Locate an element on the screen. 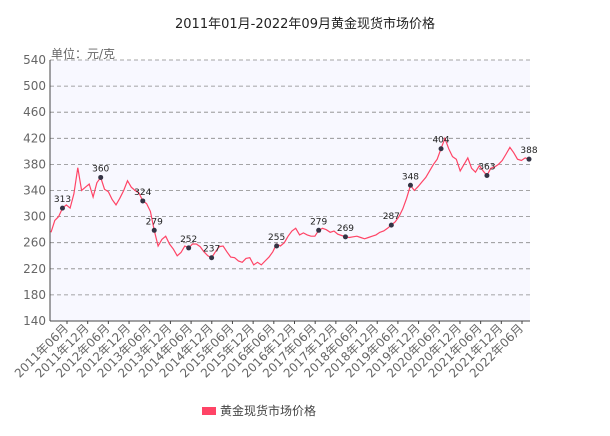 The height and width of the screenshot is (436, 610). data-label: 237 is located at coordinates (211, 250).